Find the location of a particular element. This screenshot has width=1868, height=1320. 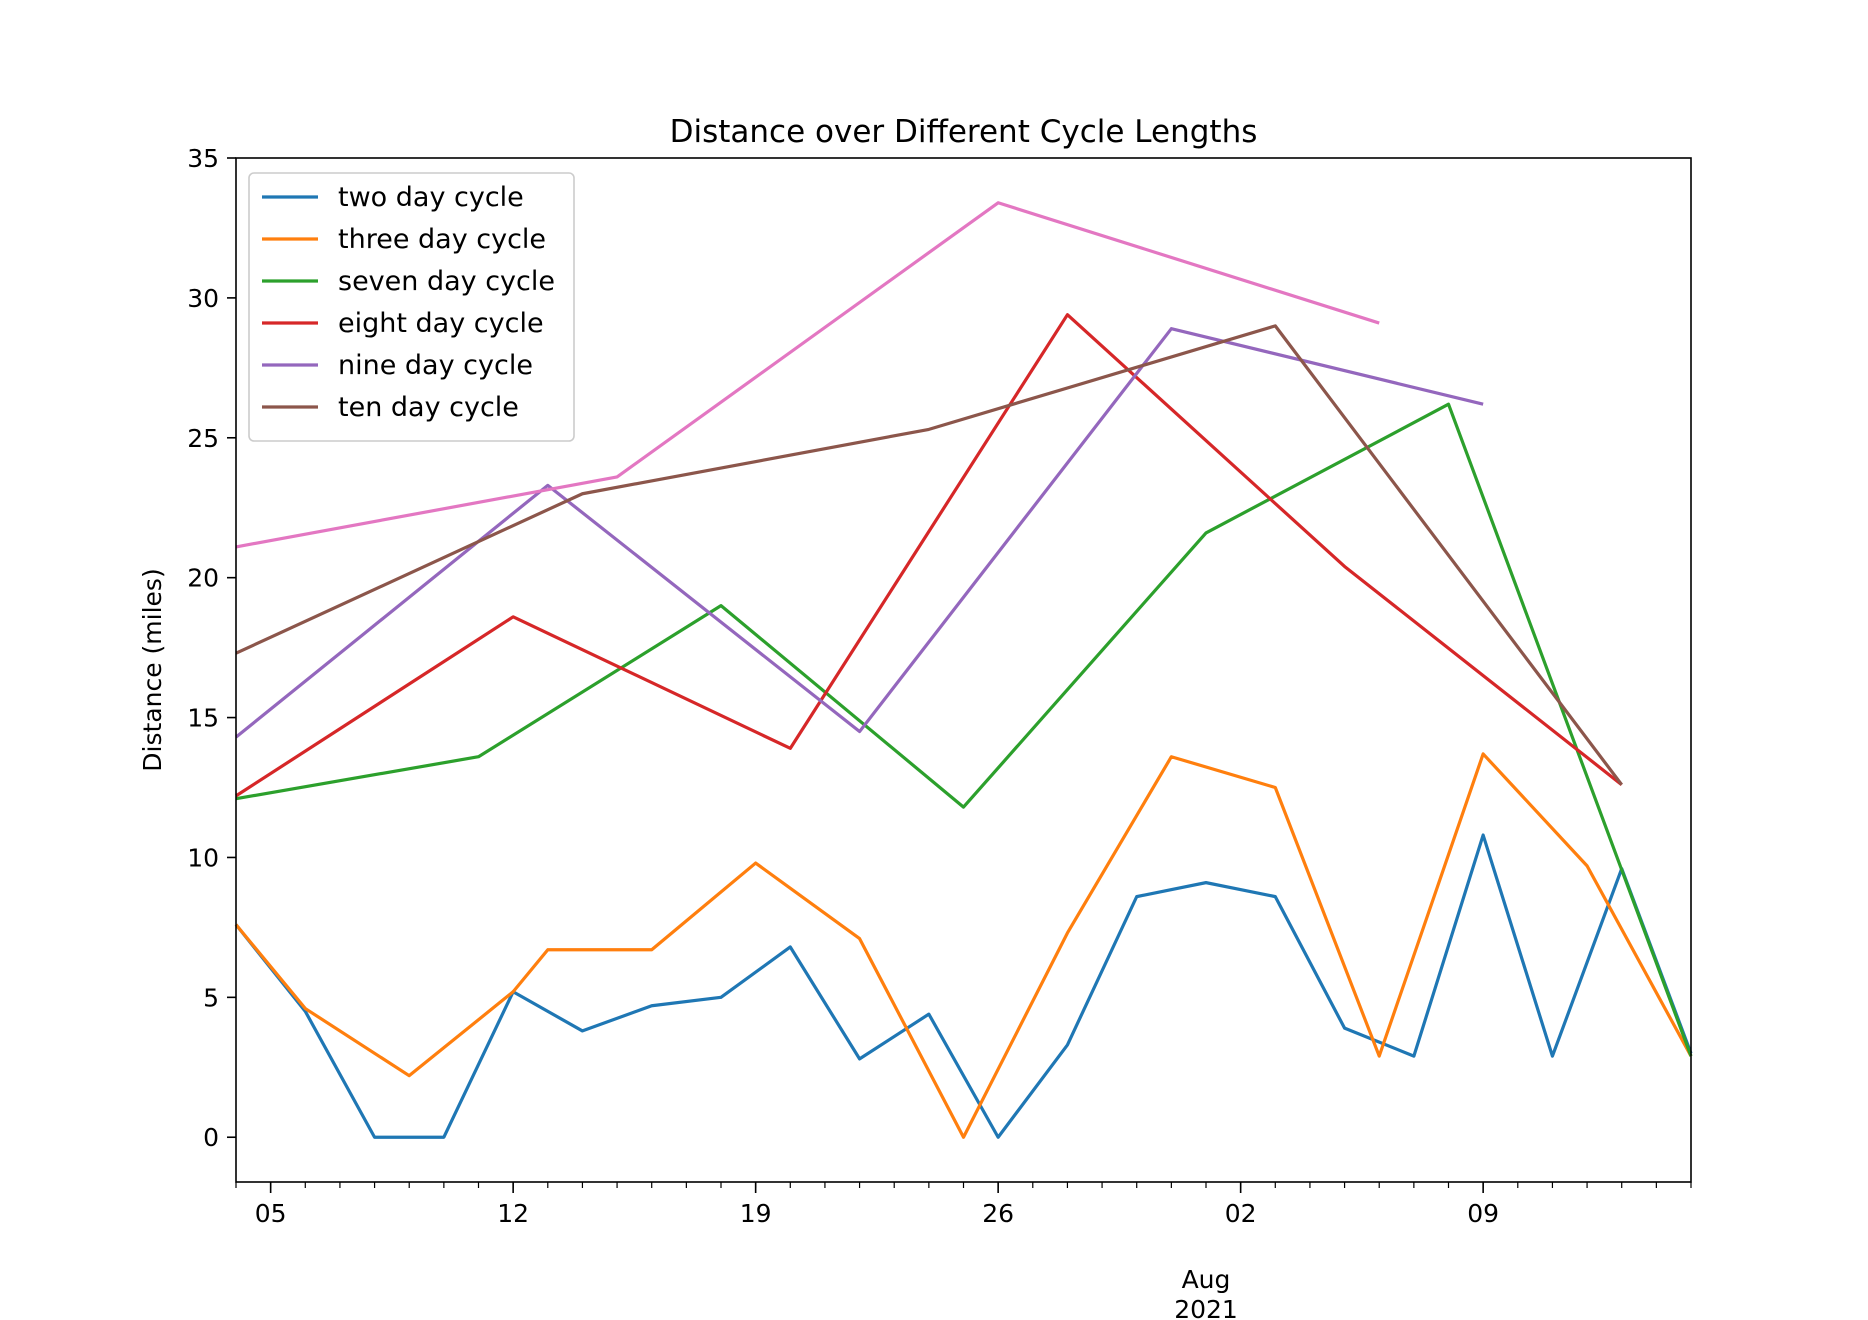

x-tick-label: 19 is located at coordinates (756, 1213).